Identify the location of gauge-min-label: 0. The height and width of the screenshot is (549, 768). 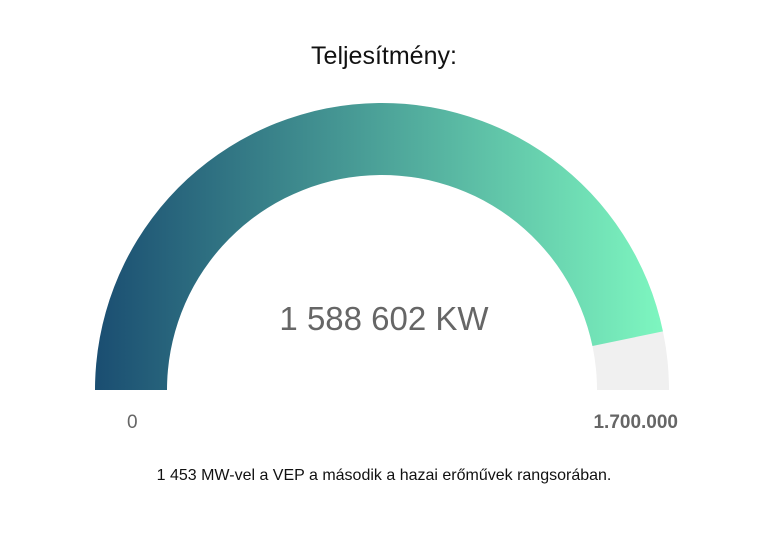
(132, 422).